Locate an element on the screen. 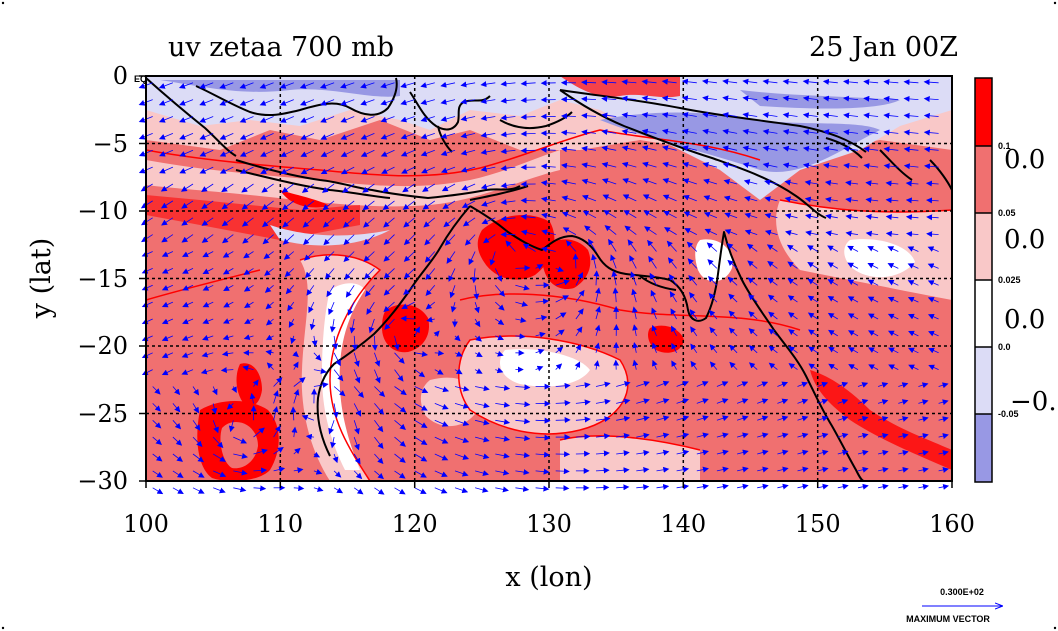  x-tick-label: 160 is located at coordinates (952, 524).